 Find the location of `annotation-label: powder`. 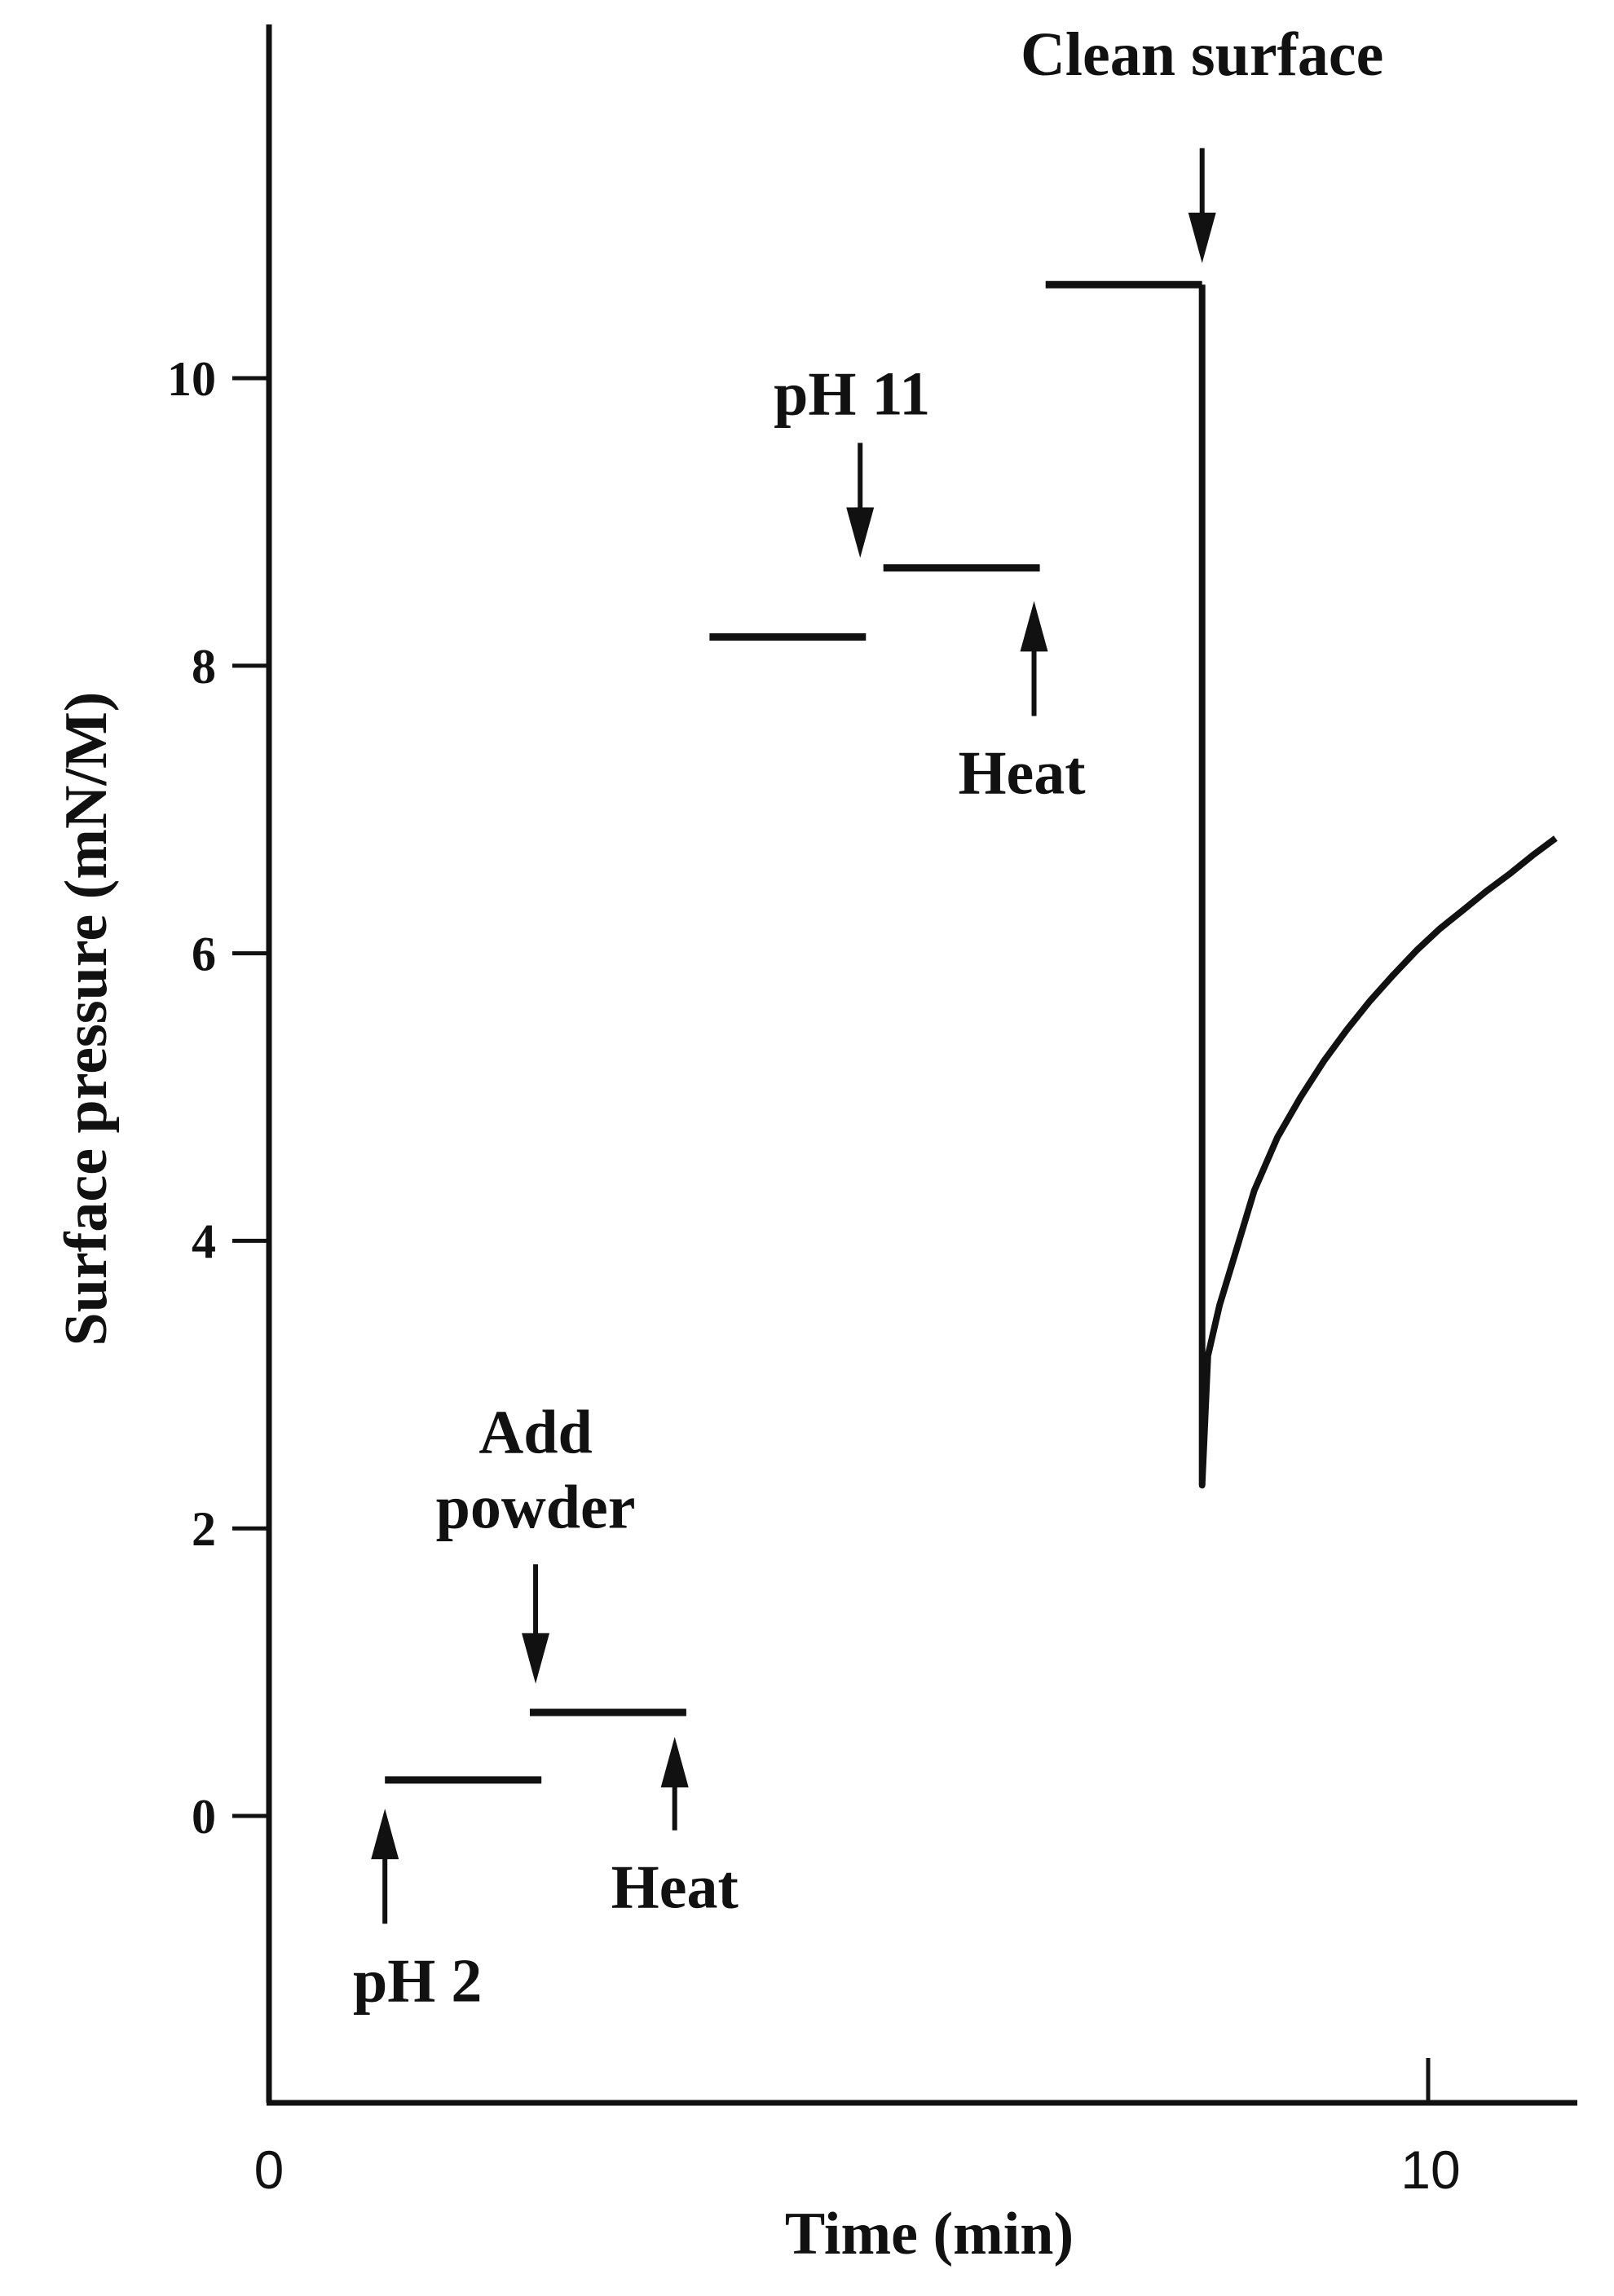

annotation-label: powder is located at coordinates (536, 1507).